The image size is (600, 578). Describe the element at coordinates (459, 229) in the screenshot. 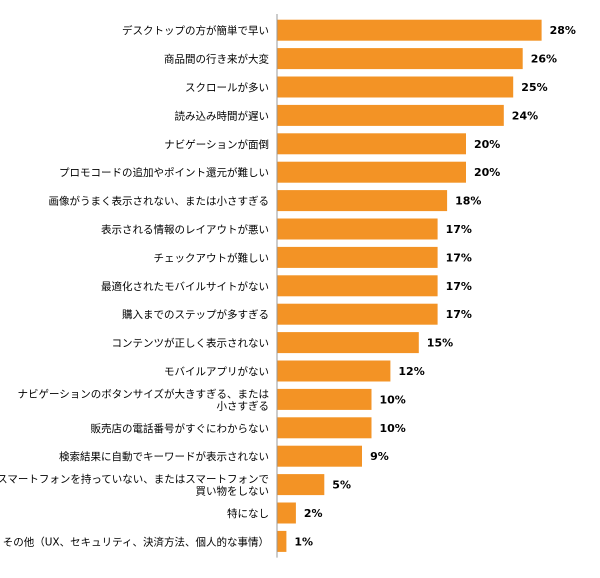

I see `value-label-8: 17%` at that location.